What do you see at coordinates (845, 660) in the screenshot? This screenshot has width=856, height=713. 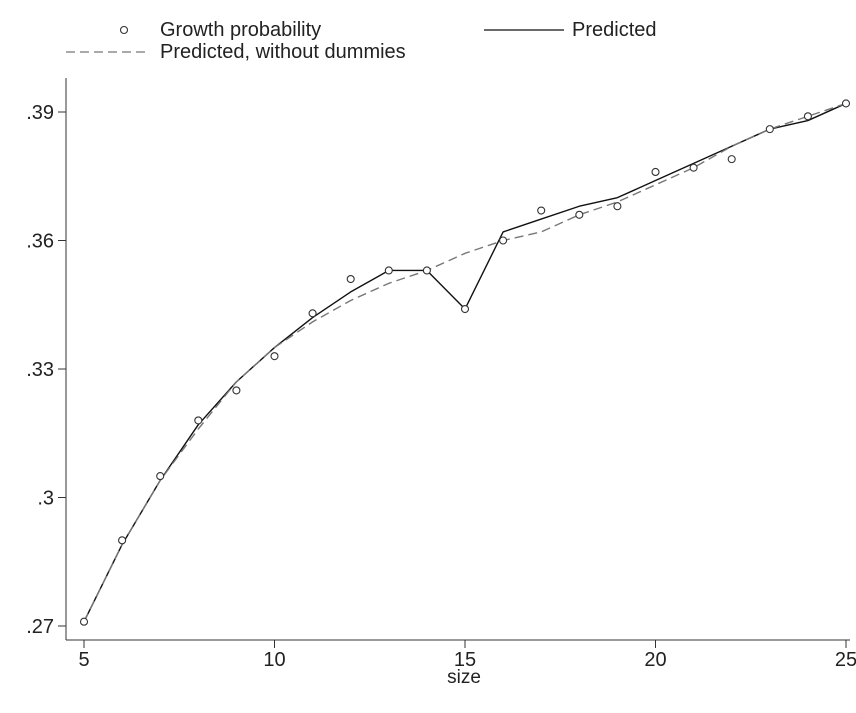 I see `x-tick-label: 25` at bounding box center [845, 660].